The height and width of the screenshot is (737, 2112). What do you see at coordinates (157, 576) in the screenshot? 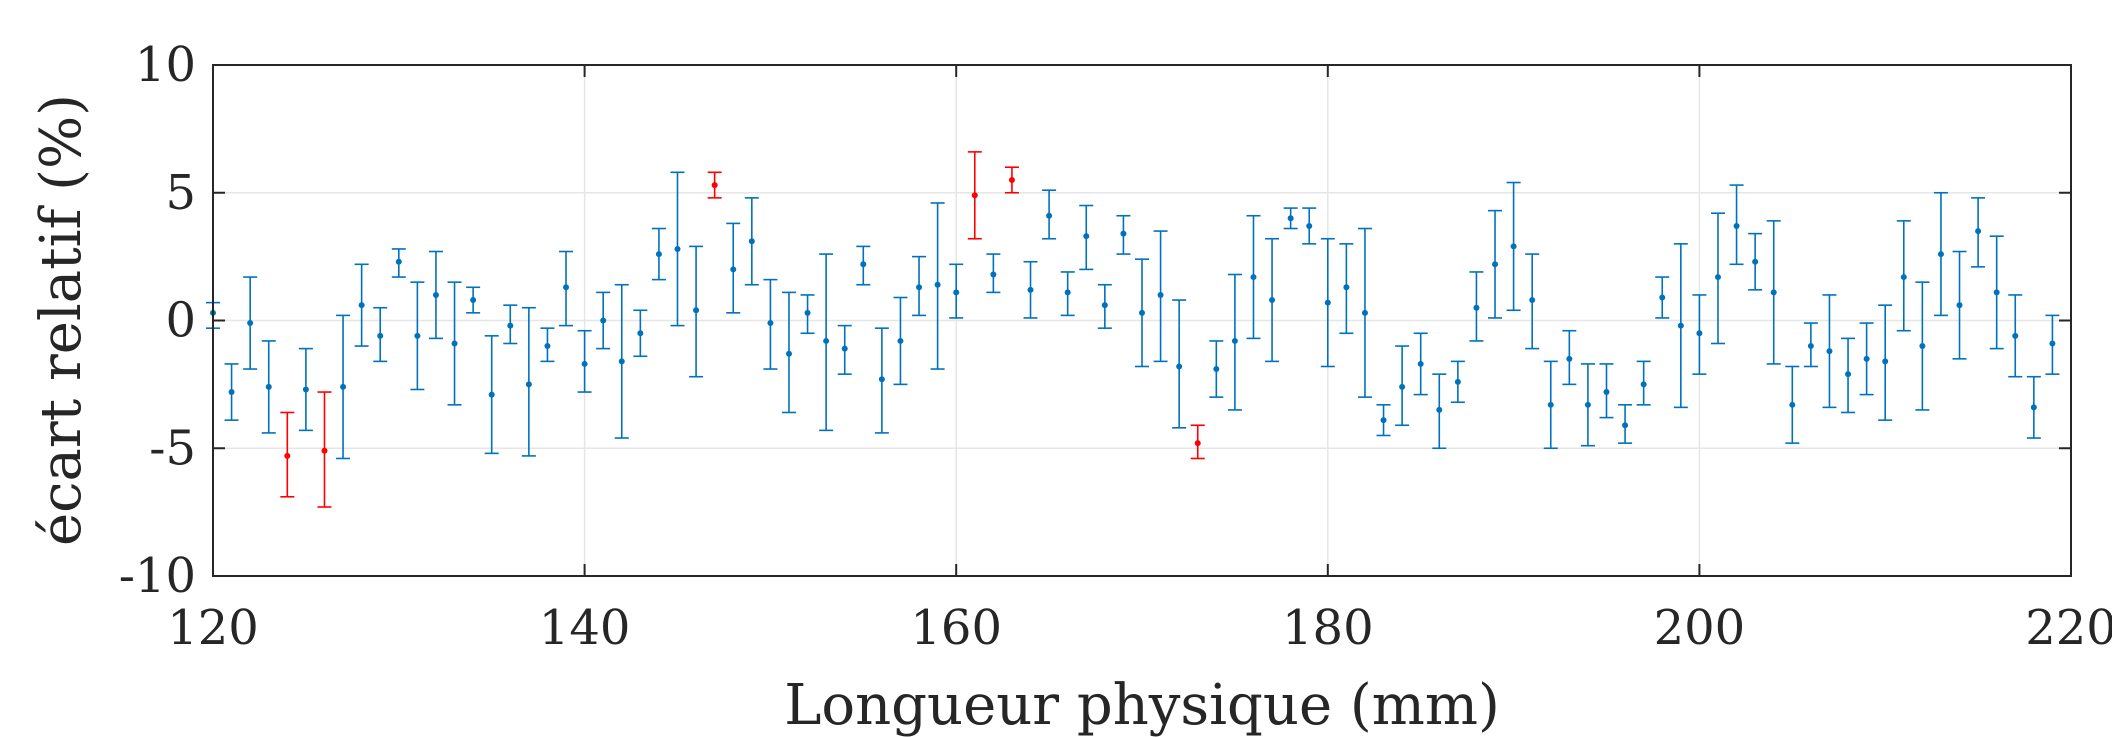
I see `y-tick-label: -10` at bounding box center [157, 576].